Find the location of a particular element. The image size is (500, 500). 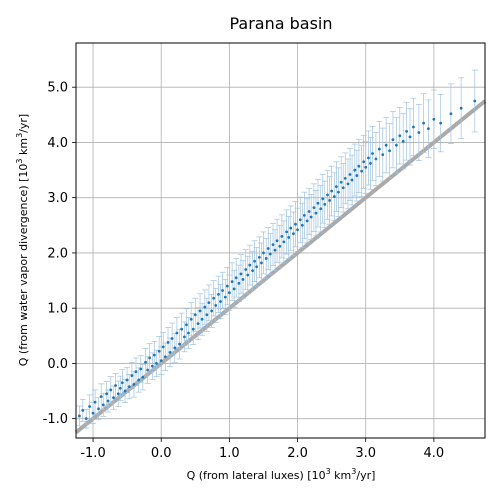

y-tick-label: -1.0 is located at coordinates (55, 419).